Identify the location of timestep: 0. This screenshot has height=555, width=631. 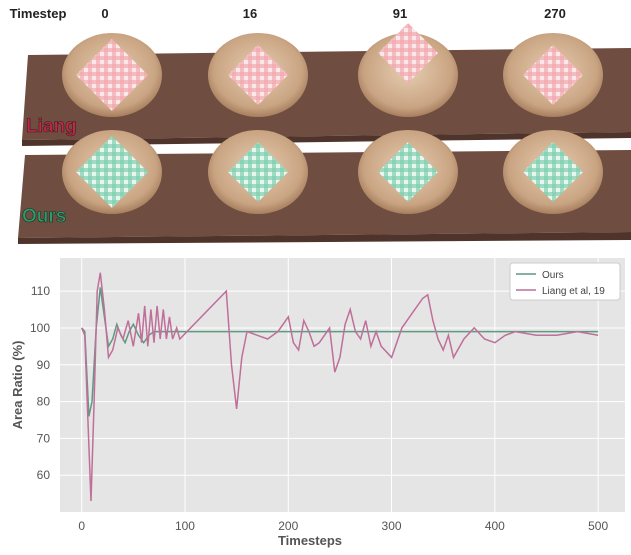
(104, 13).